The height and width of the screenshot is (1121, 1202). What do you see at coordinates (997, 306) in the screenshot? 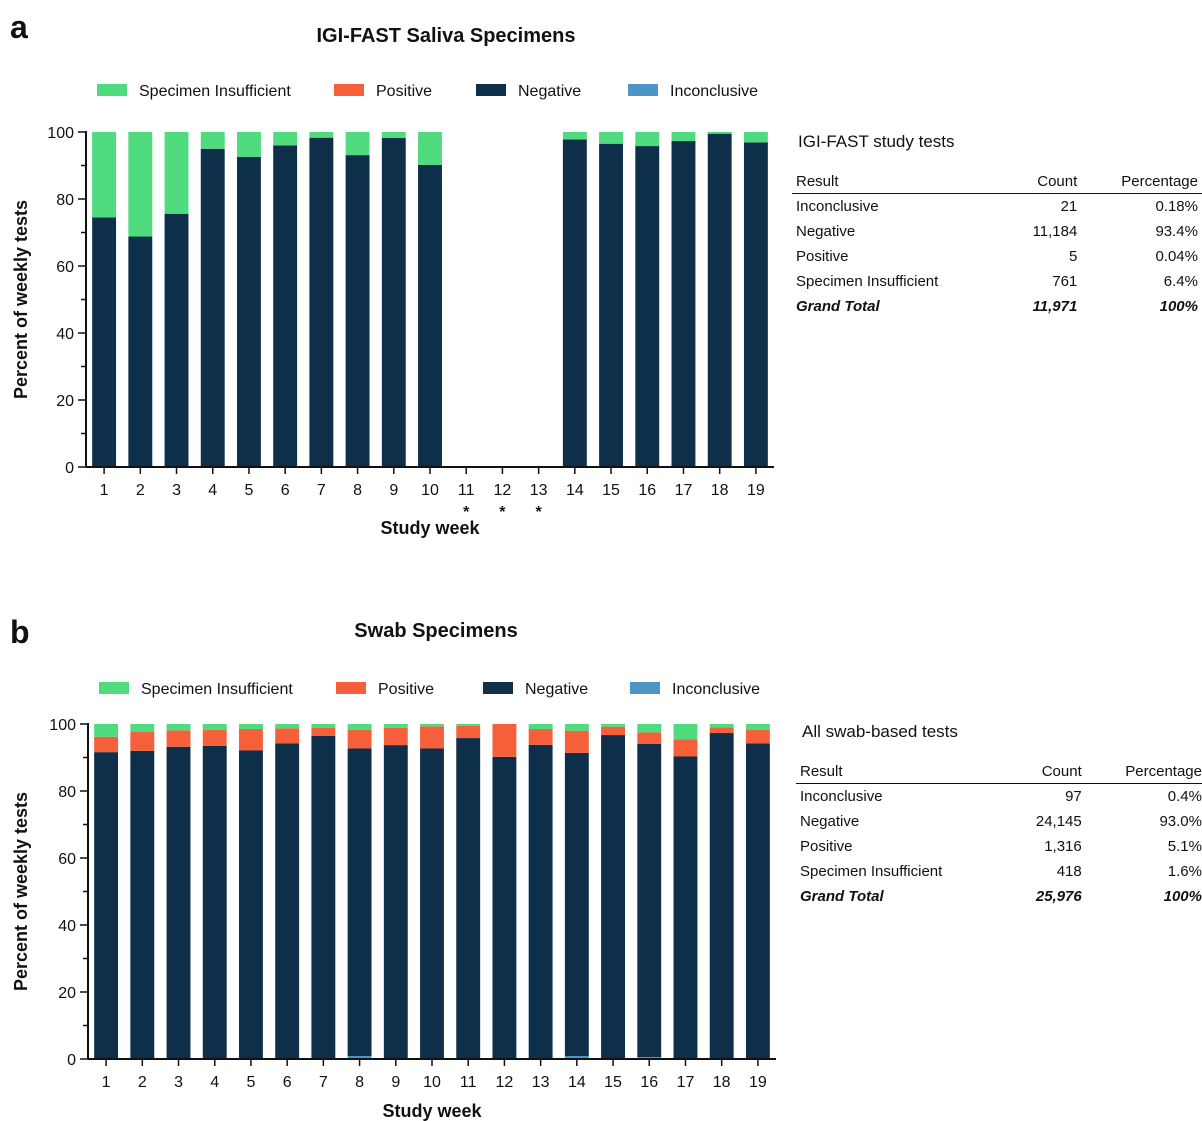
I see `table-total-row: Grand Total 11,971 100%` at bounding box center [997, 306].